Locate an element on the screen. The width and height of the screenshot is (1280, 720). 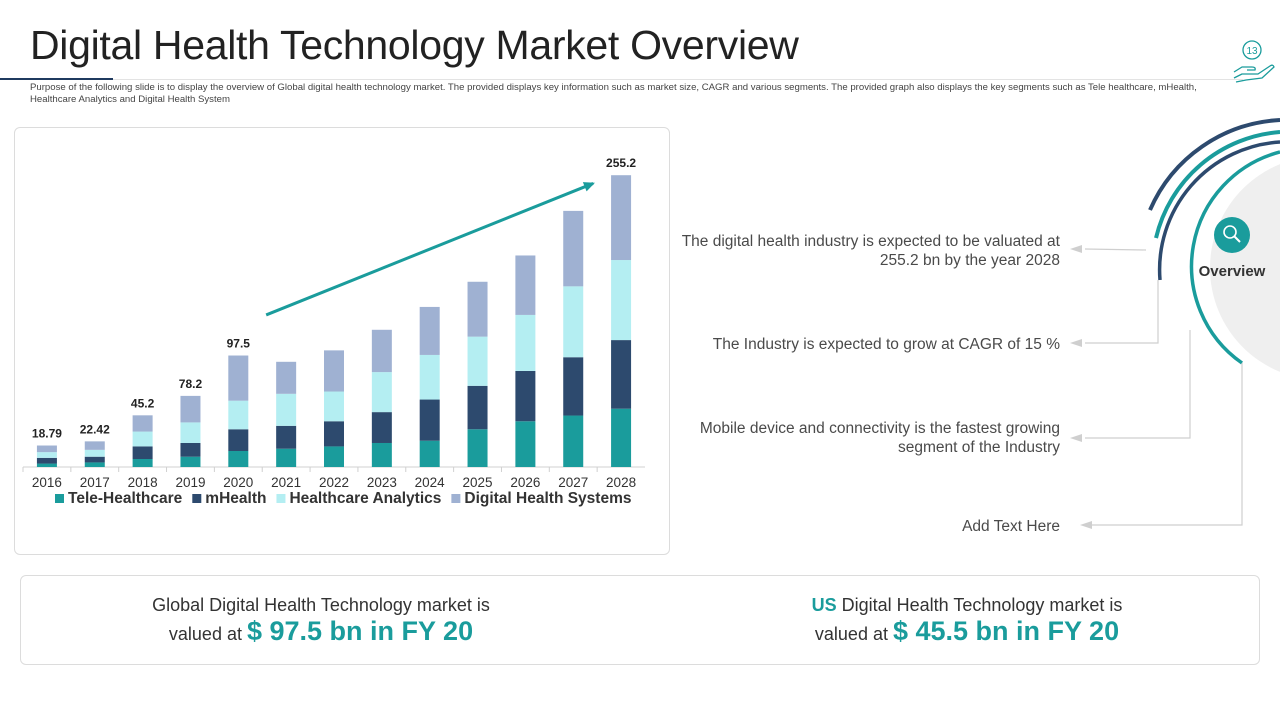
bar-segment-mhealth-2024 is located at coordinates (429, 420).